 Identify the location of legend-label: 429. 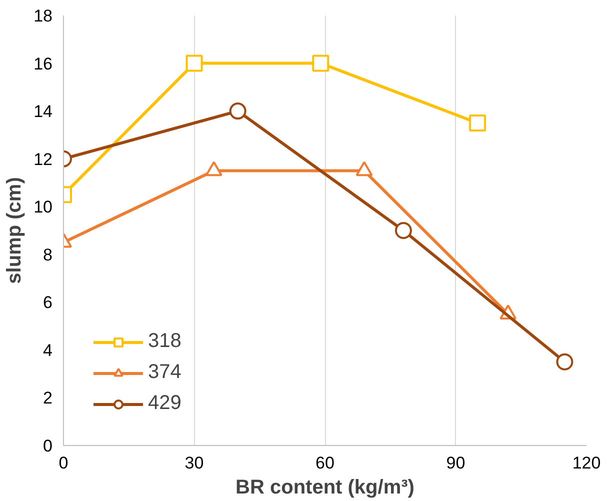
(165, 403).